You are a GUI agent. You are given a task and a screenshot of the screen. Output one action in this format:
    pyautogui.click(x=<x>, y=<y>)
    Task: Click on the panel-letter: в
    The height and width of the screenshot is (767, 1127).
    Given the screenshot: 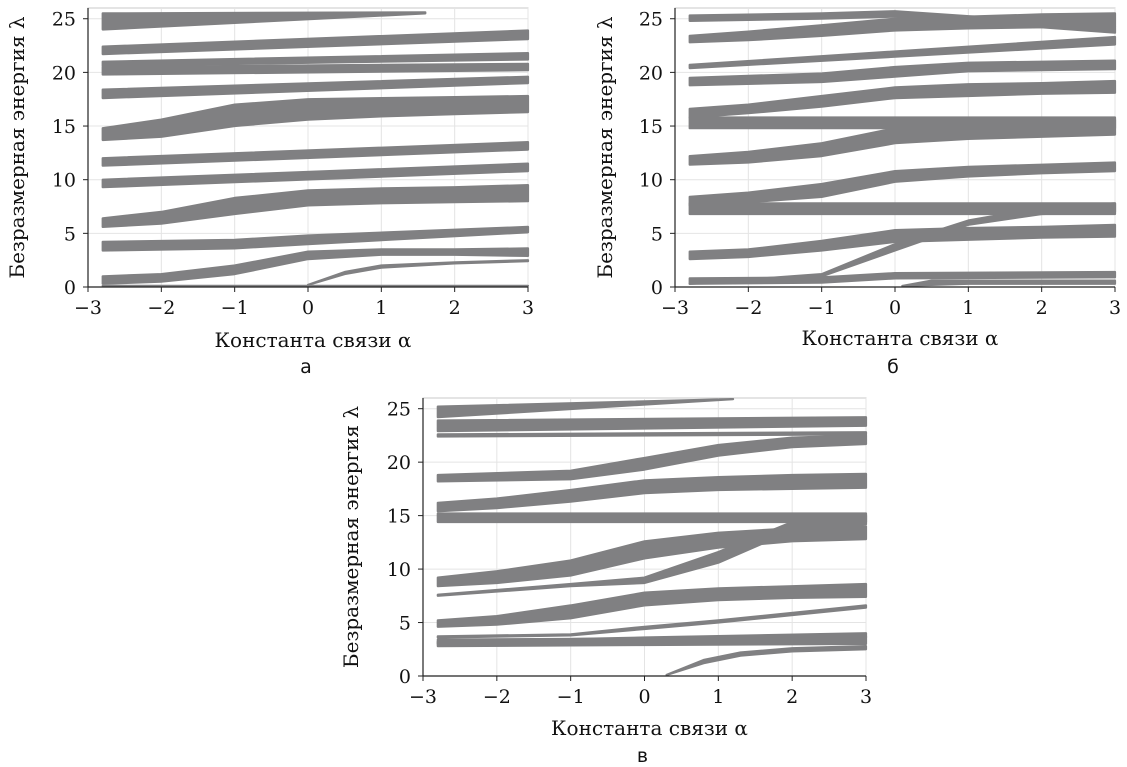 What is the action you would take?
    pyautogui.click(x=642, y=756)
    